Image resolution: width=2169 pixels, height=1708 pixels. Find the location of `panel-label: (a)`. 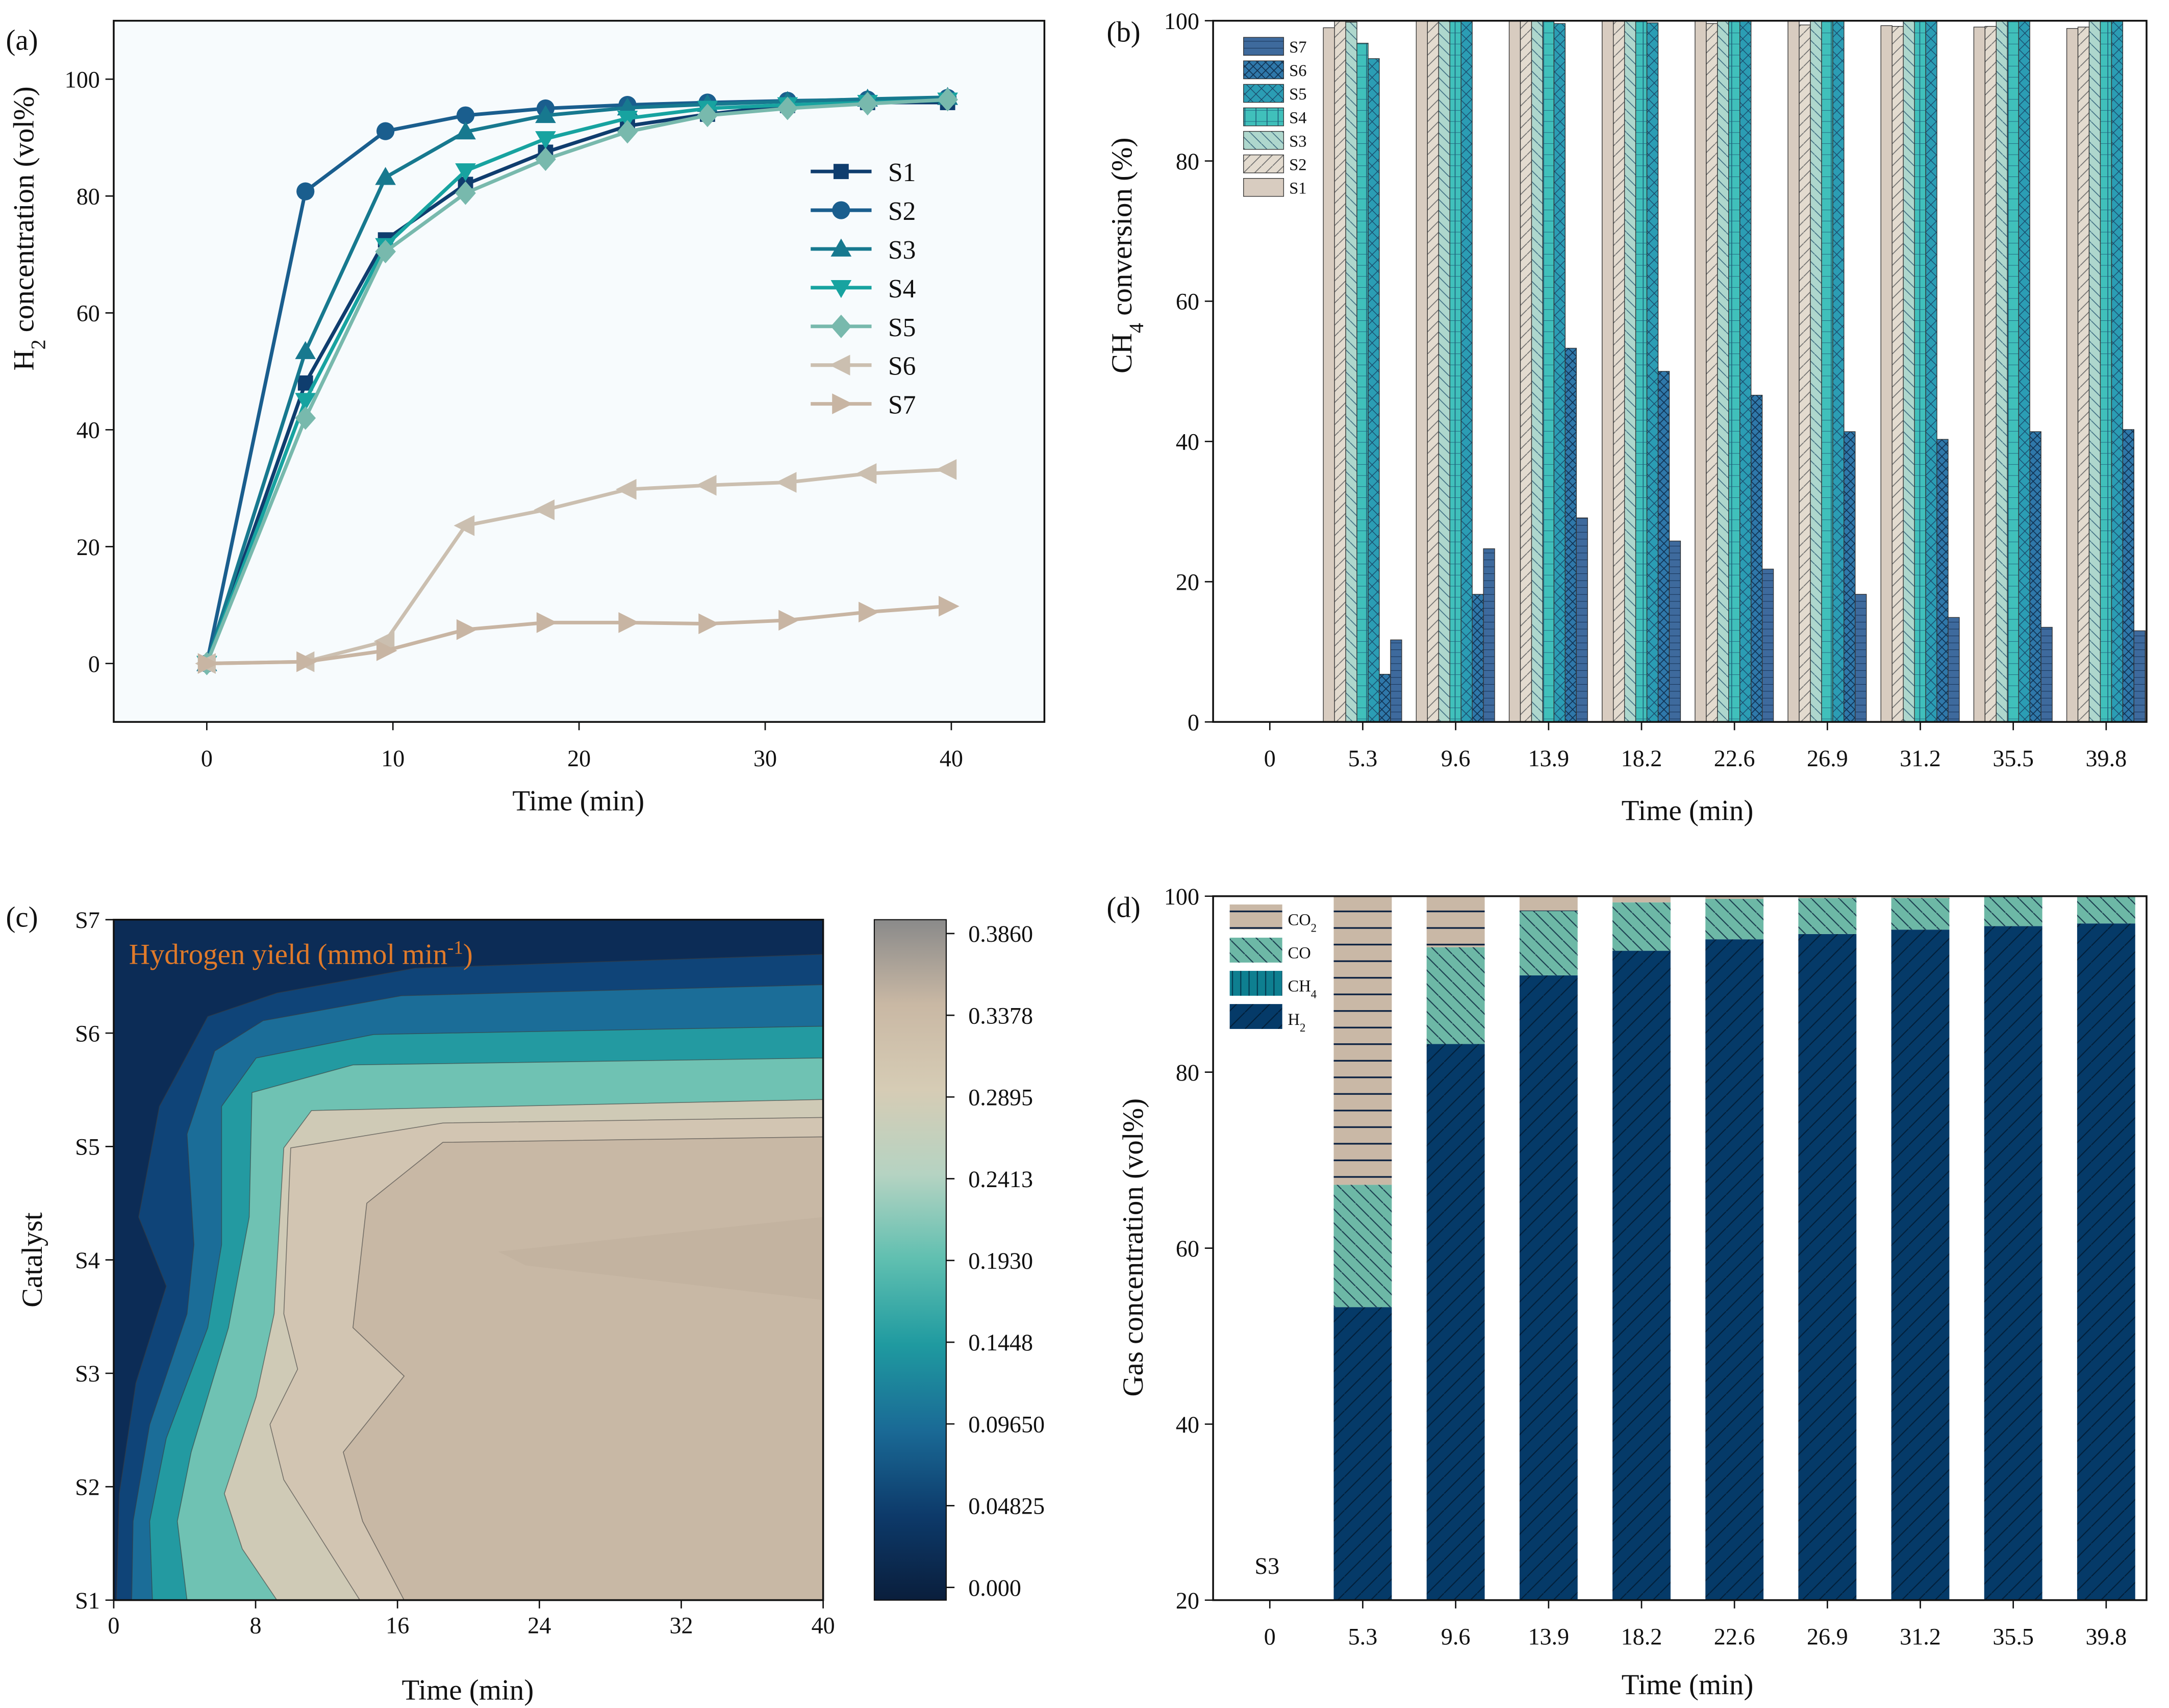

panel-label: (a) is located at coordinates (22, 40).